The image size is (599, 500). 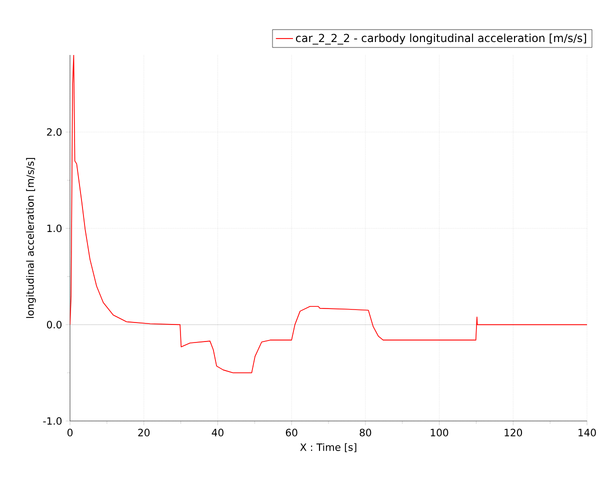 What do you see at coordinates (54, 132) in the screenshot?
I see `y-tick-label: 2.0` at bounding box center [54, 132].